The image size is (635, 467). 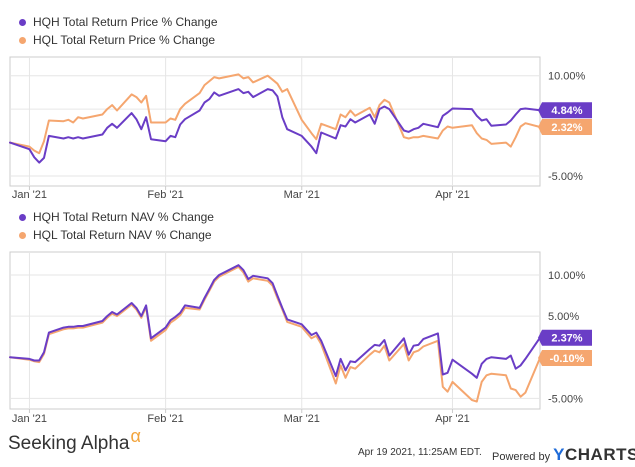 I want to click on end-value-label: 2.32%, so click(x=566, y=128).